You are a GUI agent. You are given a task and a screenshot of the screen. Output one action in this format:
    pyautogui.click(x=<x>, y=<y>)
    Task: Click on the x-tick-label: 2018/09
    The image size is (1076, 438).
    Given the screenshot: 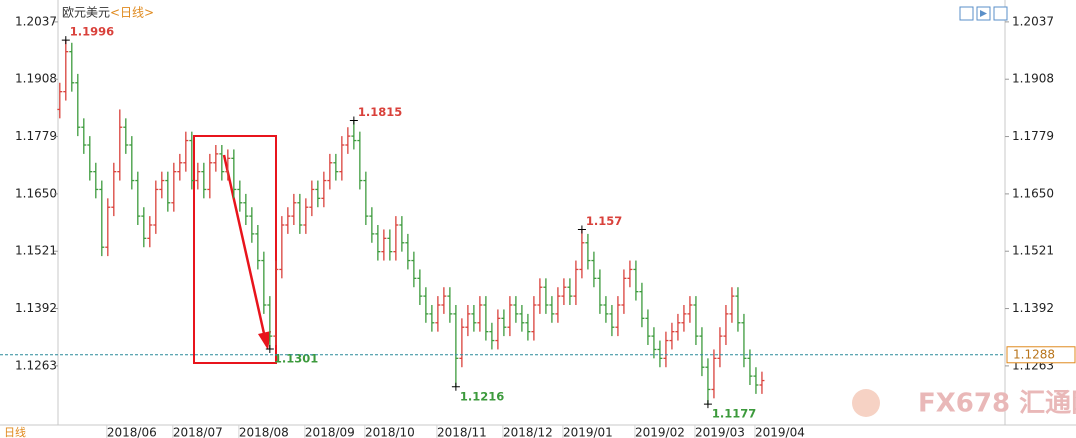 What is the action you would take?
    pyautogui.click(x=330, y=432)
    